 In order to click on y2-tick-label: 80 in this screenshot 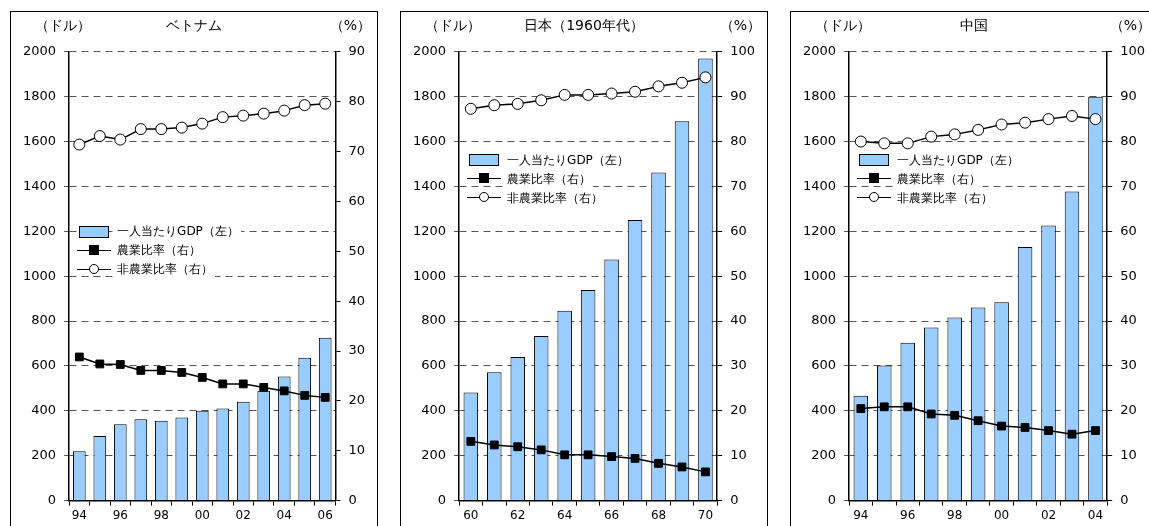, I will do `click(356, 101)`.